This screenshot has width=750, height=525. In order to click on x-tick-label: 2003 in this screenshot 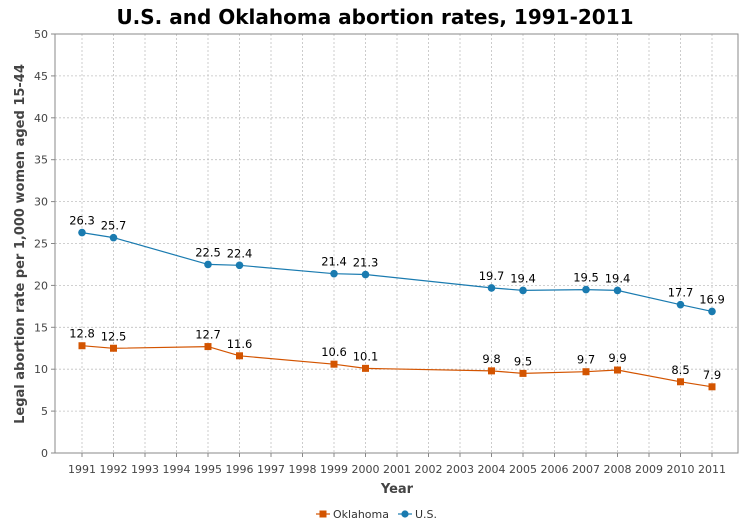, I will do `click(460, 469)`.